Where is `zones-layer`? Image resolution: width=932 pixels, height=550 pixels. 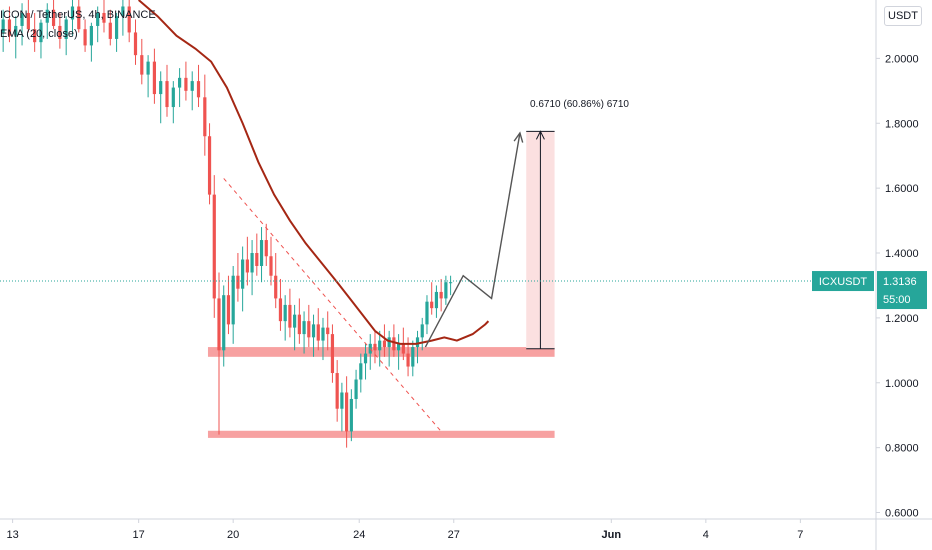 zones-layer is located at coordinates (381, 392).